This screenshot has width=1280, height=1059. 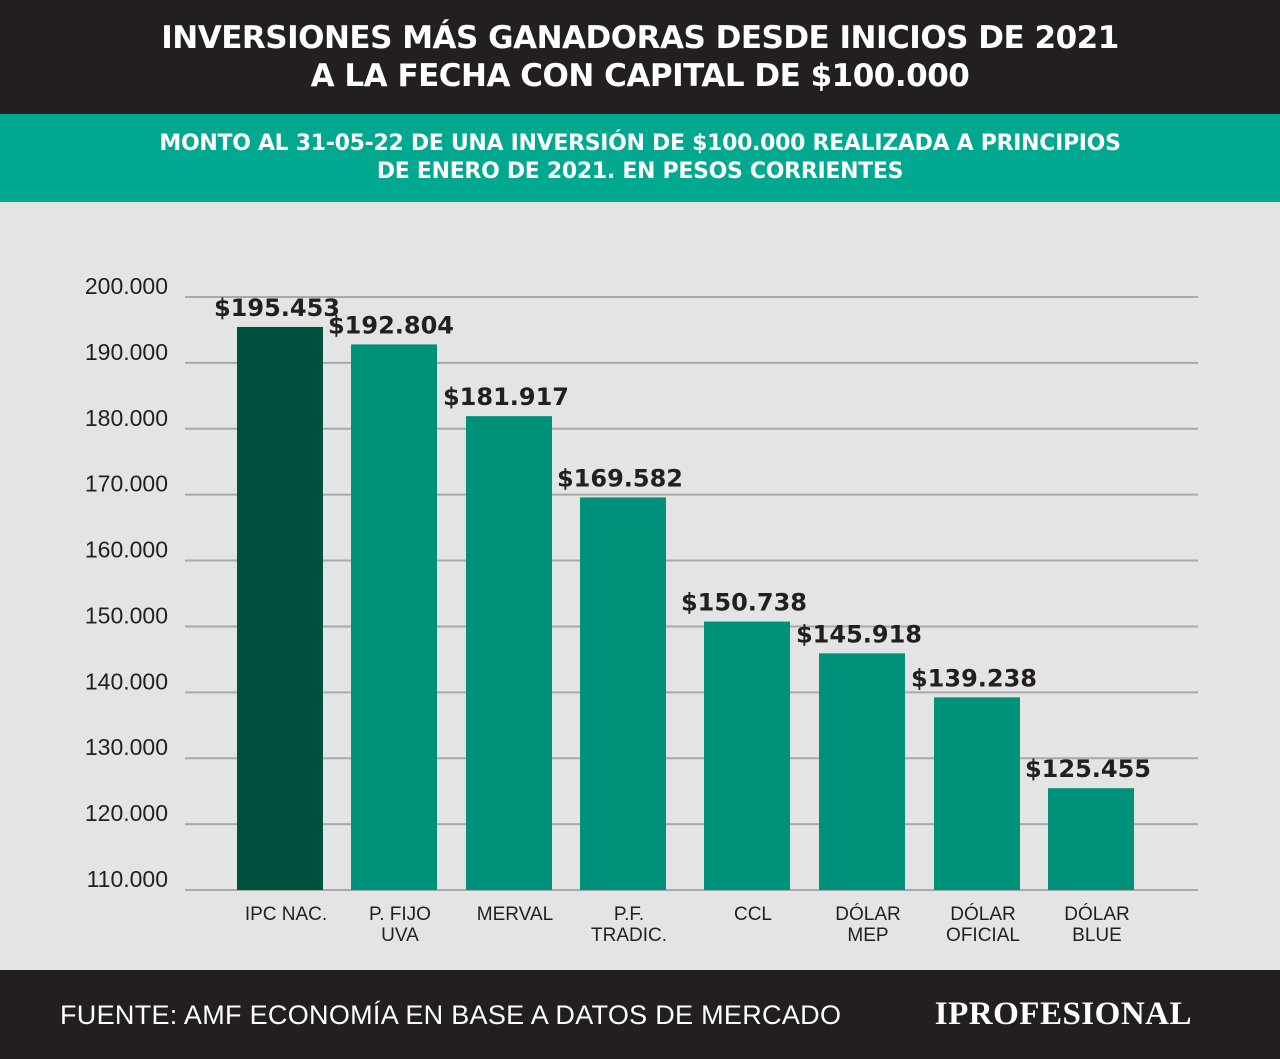 I want to click on y-tick-label: 120.000, so click(x=126, y=813).